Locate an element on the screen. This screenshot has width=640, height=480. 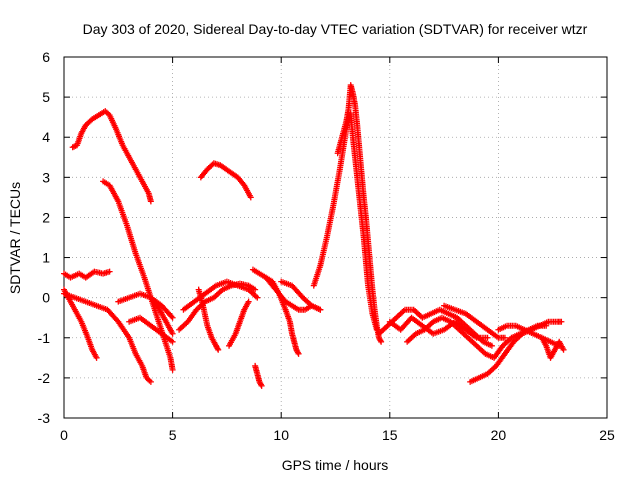
x-tick-label: 5 is located at coordinates (173, 435).